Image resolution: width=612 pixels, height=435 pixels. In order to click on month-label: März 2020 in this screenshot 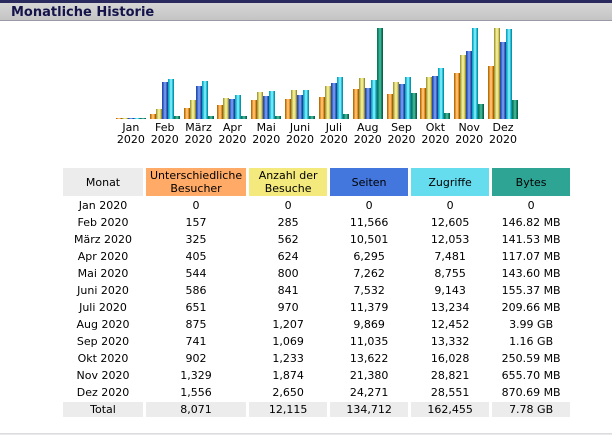, I will do `click(198, 133)`.